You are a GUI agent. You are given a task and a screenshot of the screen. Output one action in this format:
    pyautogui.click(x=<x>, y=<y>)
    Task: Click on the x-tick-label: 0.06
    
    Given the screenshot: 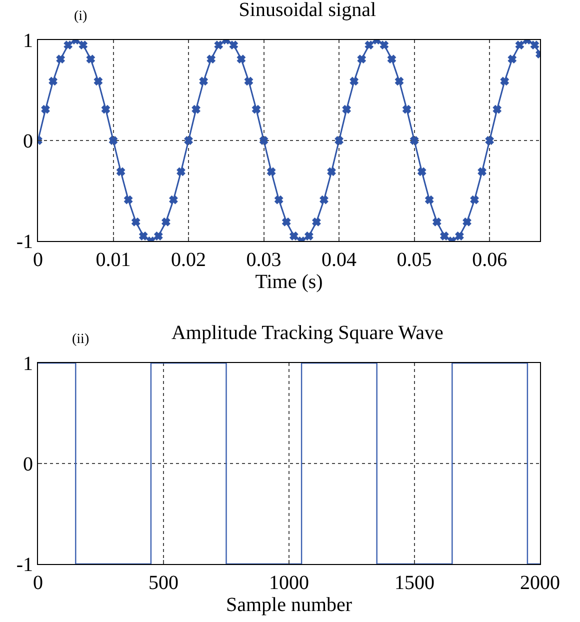 What is the action you would take?
    pyautogui.click(x=490, y=260)
    